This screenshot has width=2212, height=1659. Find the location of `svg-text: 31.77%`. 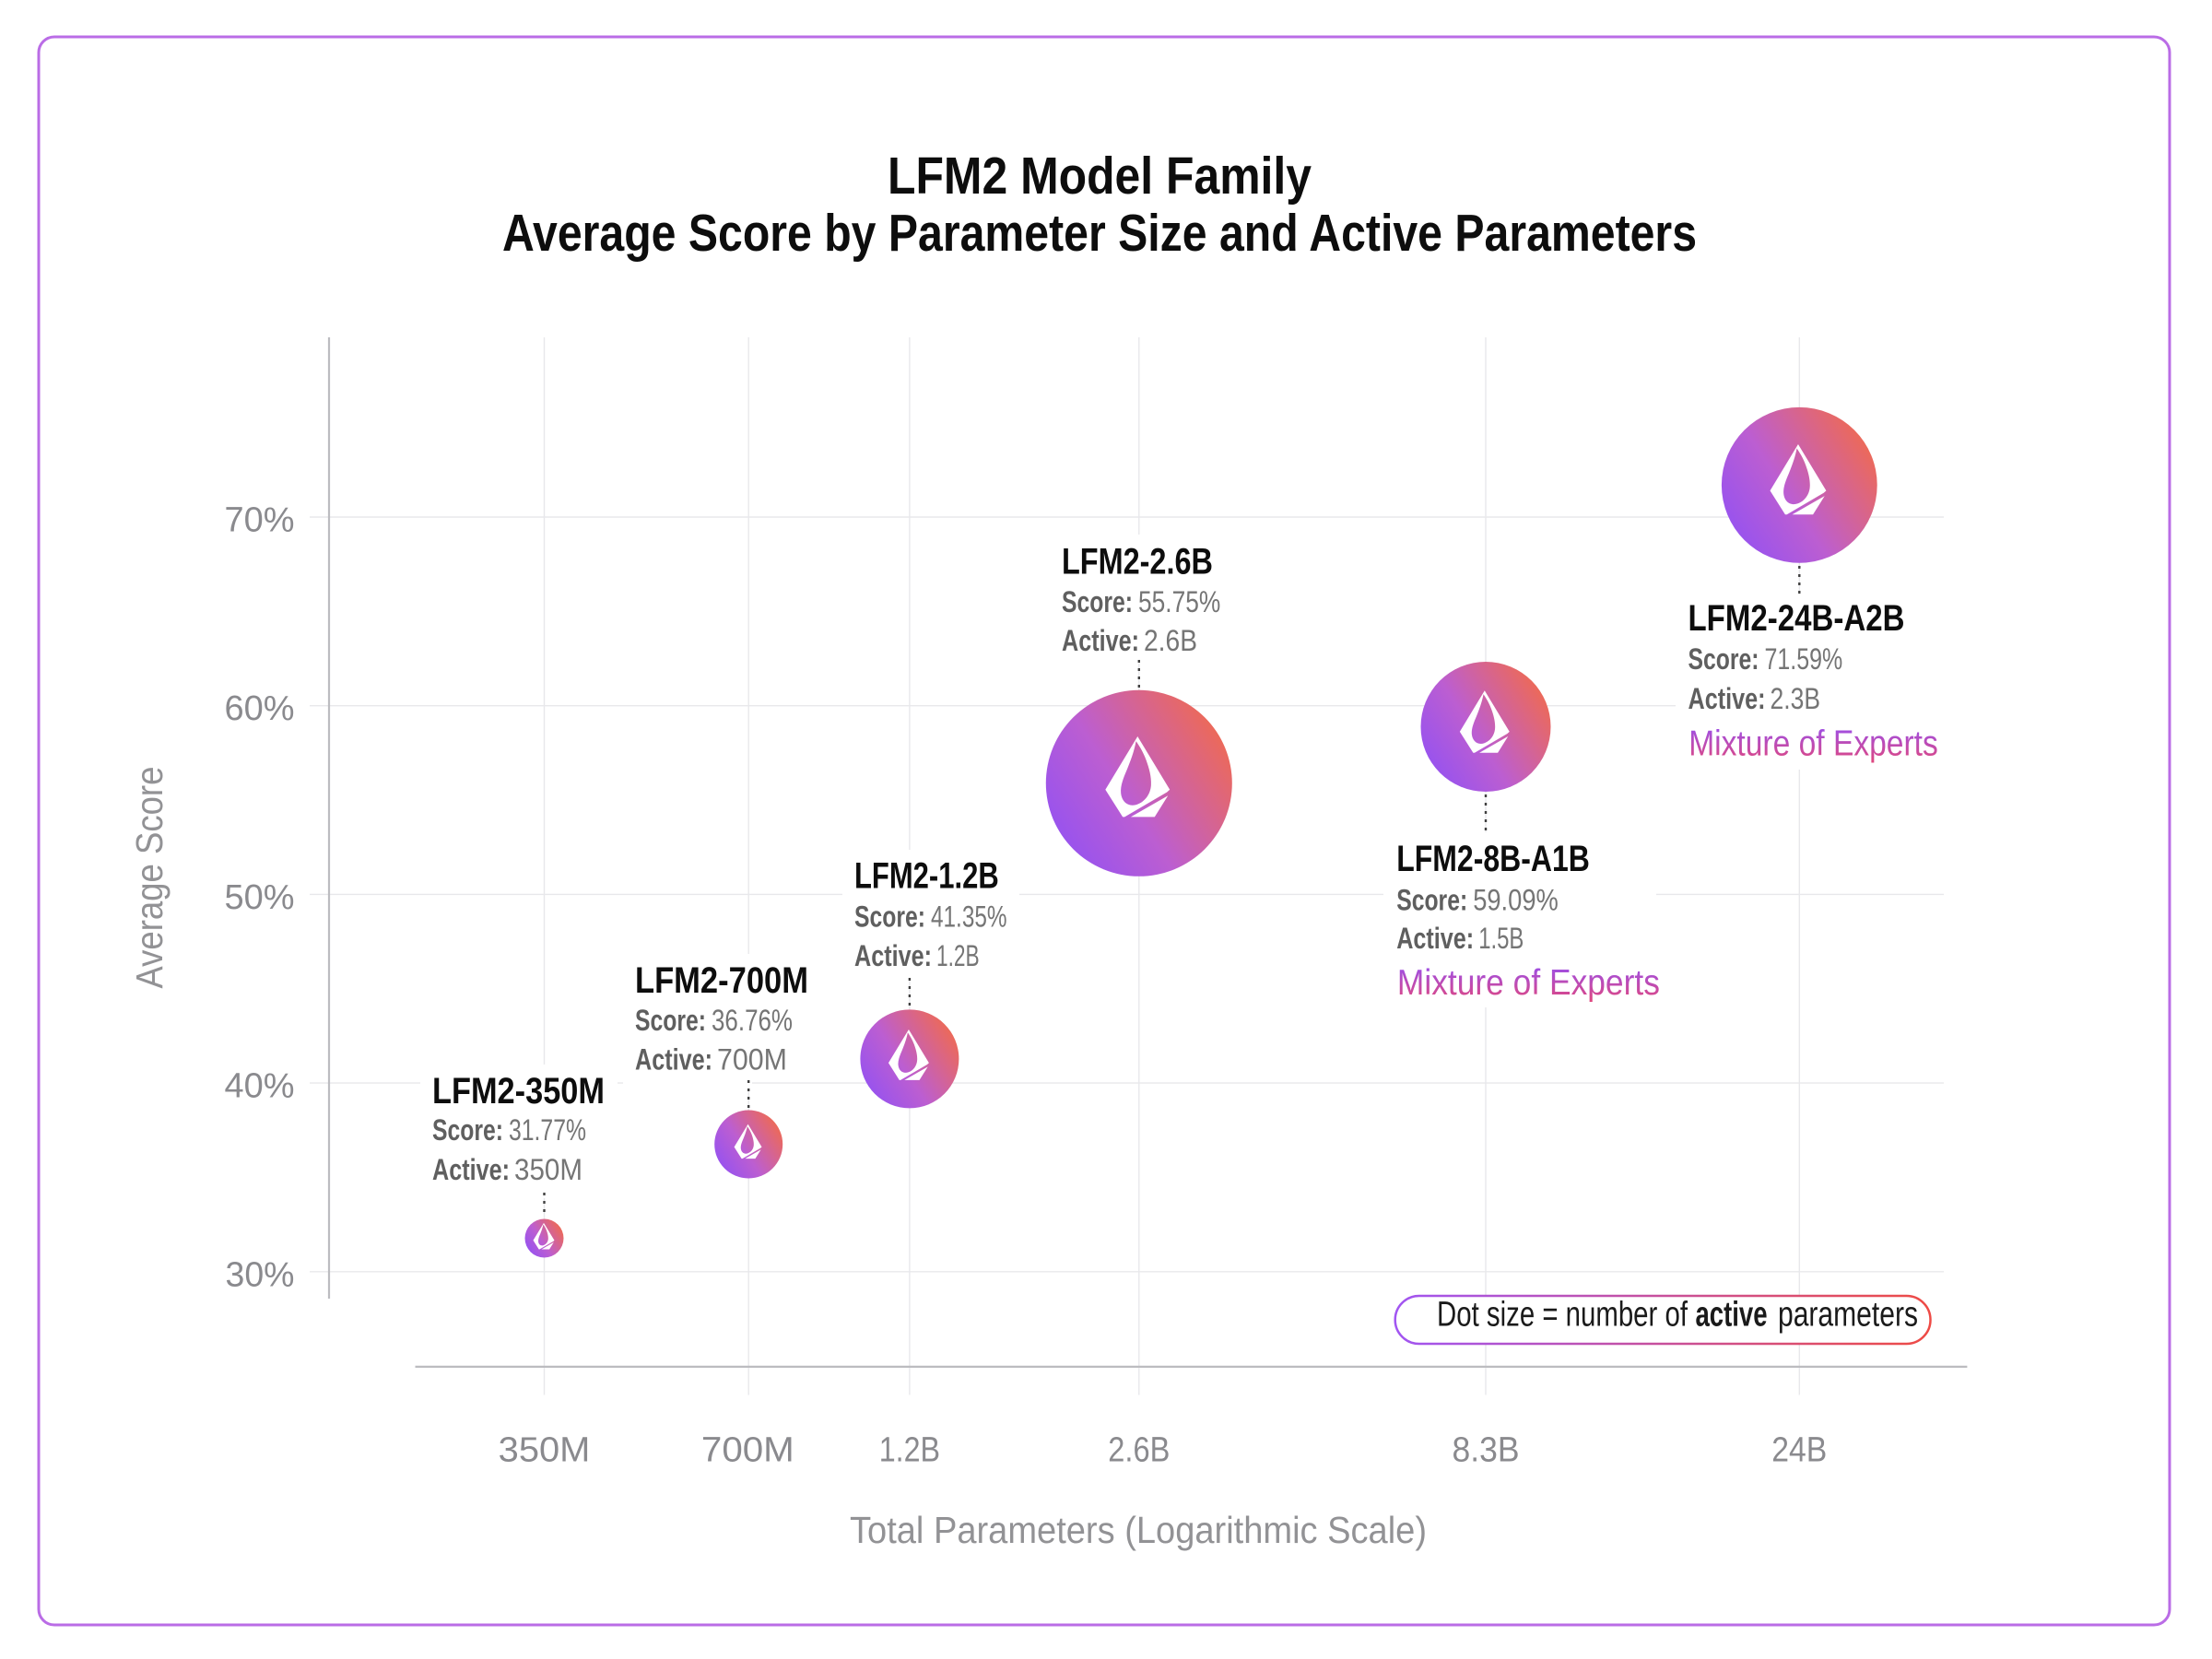

svg-text: 31.77% is located at coordinates (547, 1130).